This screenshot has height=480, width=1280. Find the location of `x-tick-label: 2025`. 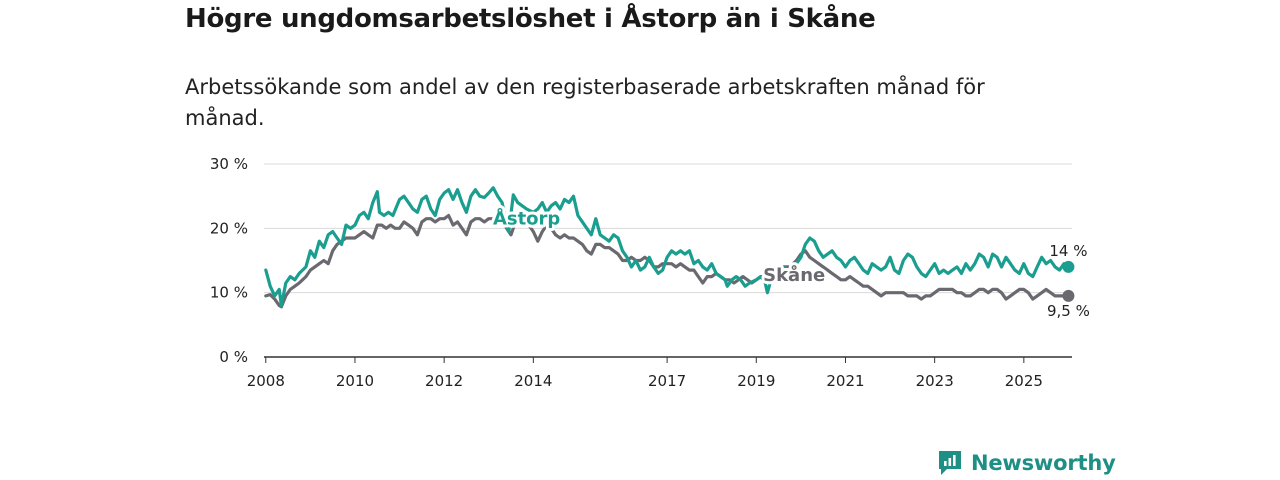

x-tick-label: 2025 is located at coordinates (1024, 381).